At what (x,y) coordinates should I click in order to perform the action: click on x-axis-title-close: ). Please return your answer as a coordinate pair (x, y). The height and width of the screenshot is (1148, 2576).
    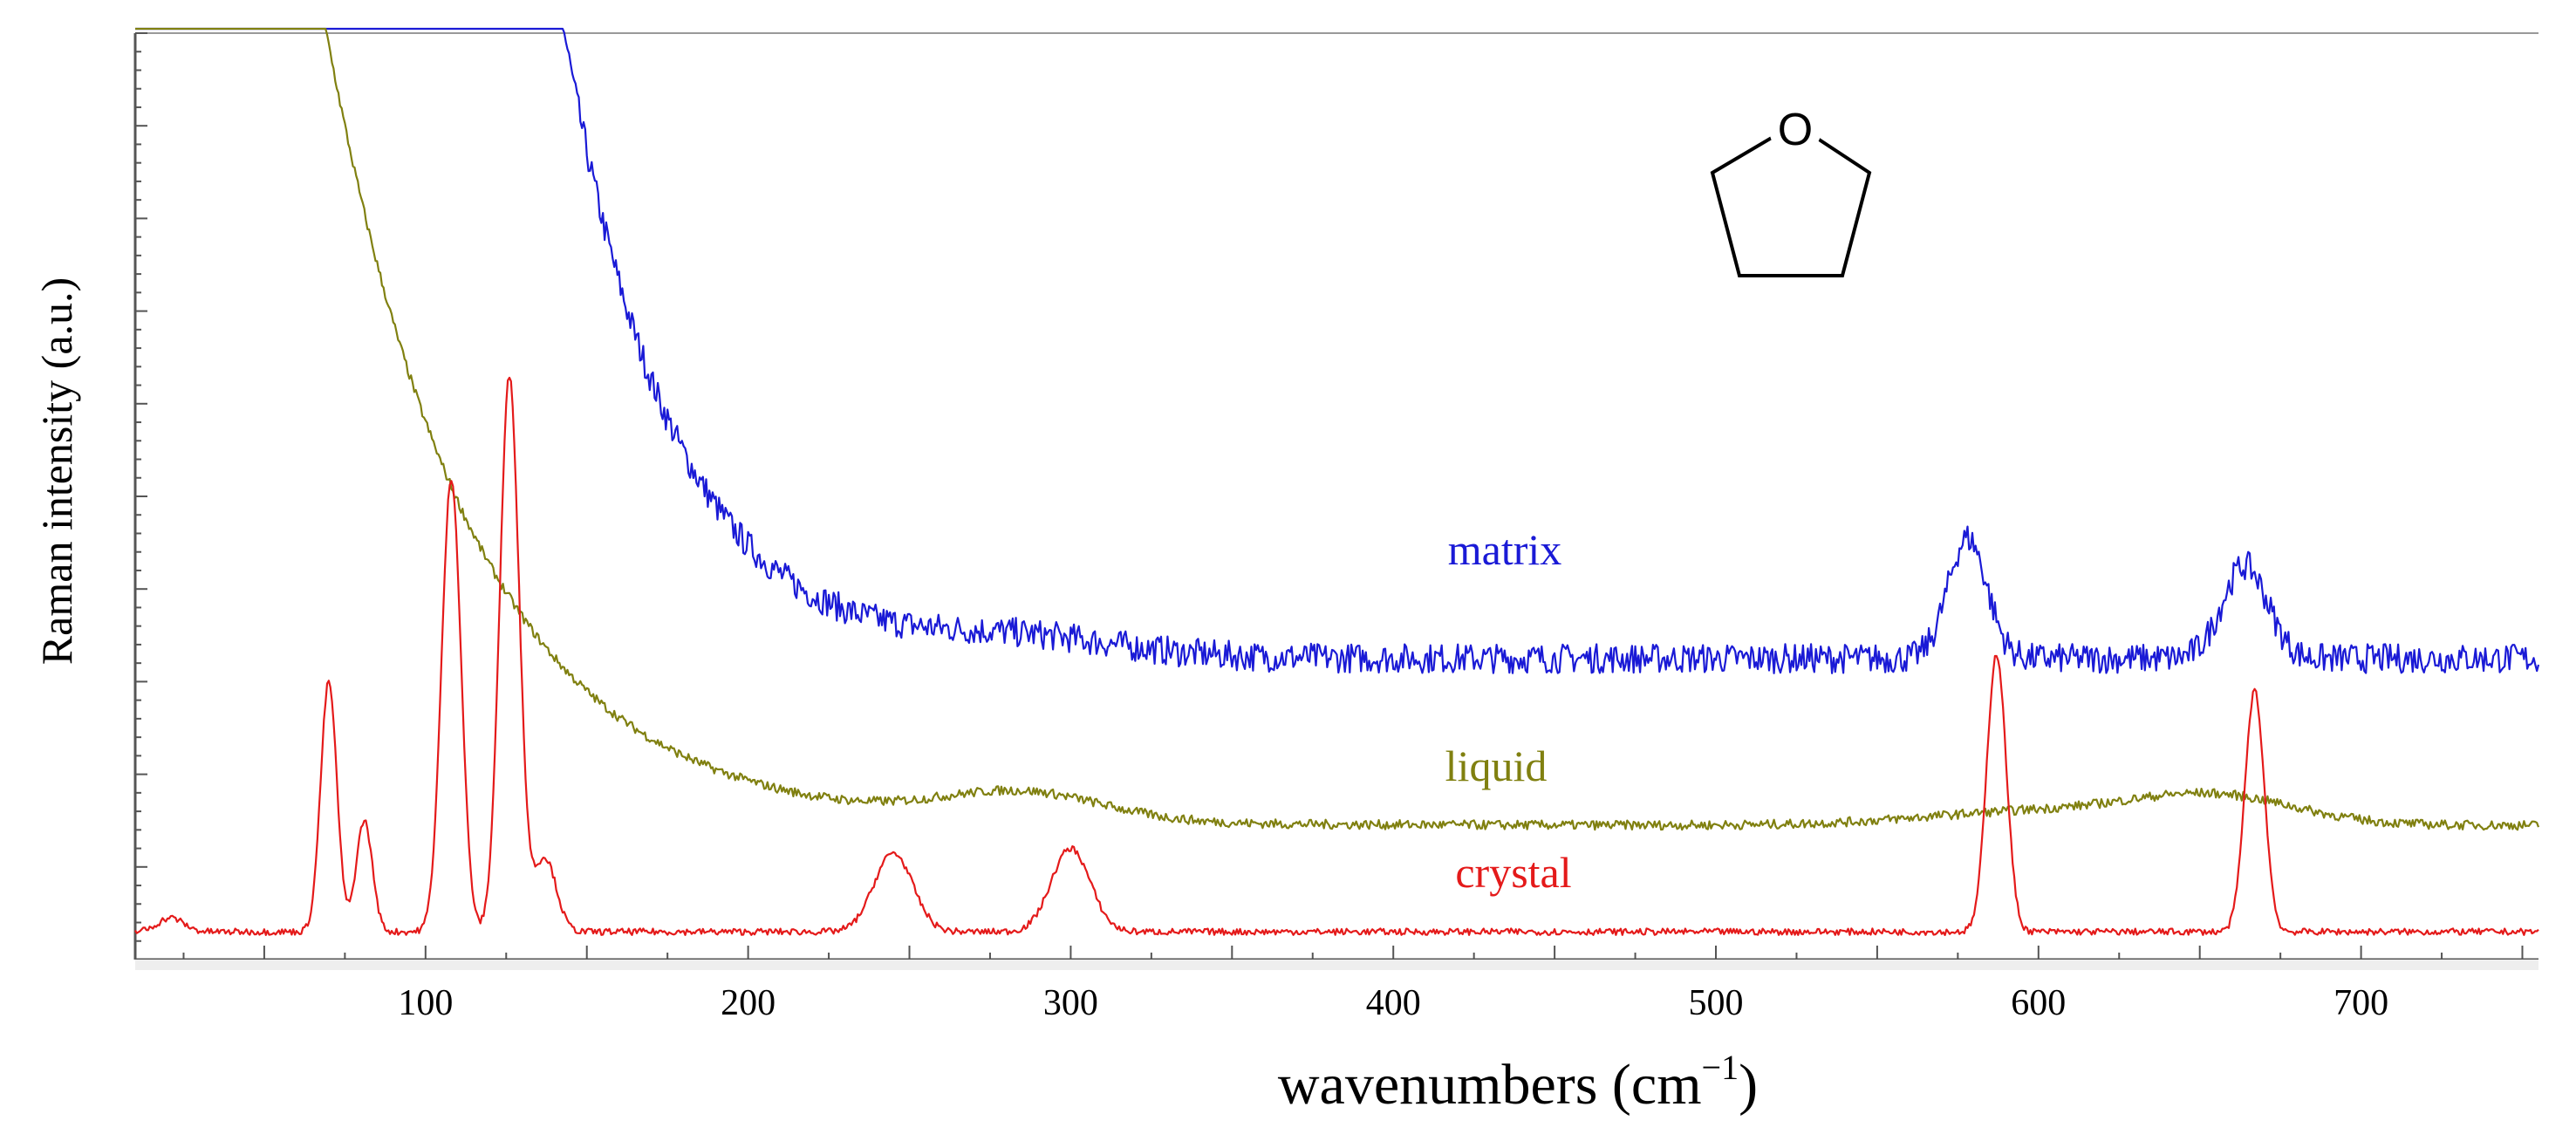
    Looking at the image, I should click on (1748, 1085).